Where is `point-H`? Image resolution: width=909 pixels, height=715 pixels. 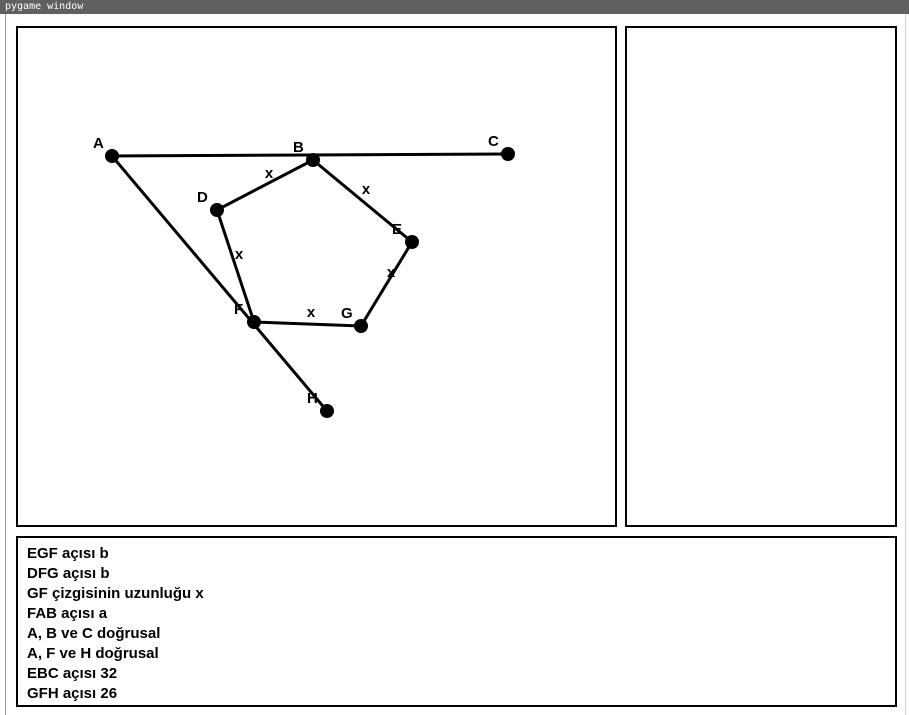 point-H is located at coordinates (327, 411).